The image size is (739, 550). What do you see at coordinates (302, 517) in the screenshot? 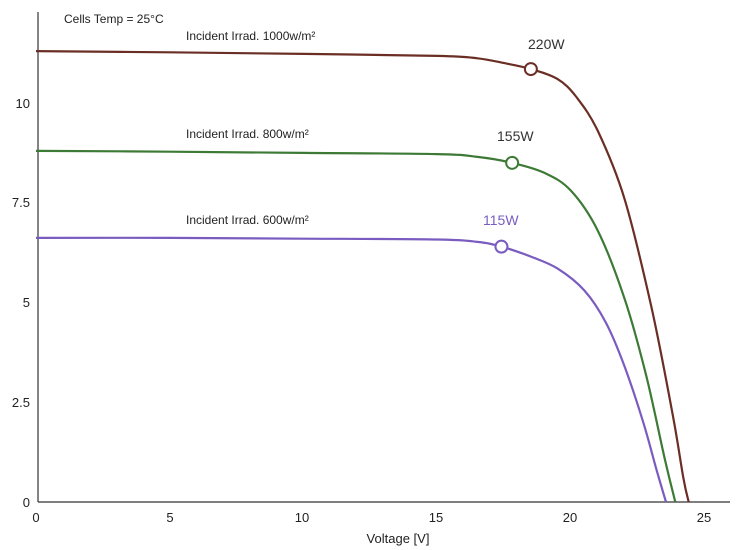
I see `x-tick-label: 10` at bounding box center [302, 517].